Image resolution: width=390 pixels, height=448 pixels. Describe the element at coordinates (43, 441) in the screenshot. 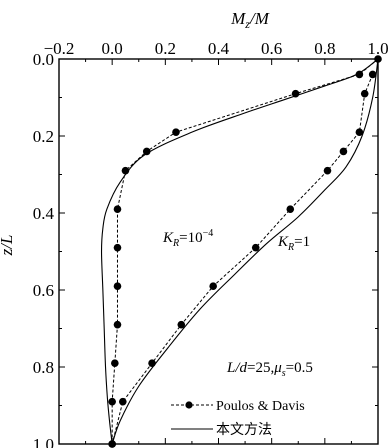

I see `y-tick-label: 1.0` at that location.